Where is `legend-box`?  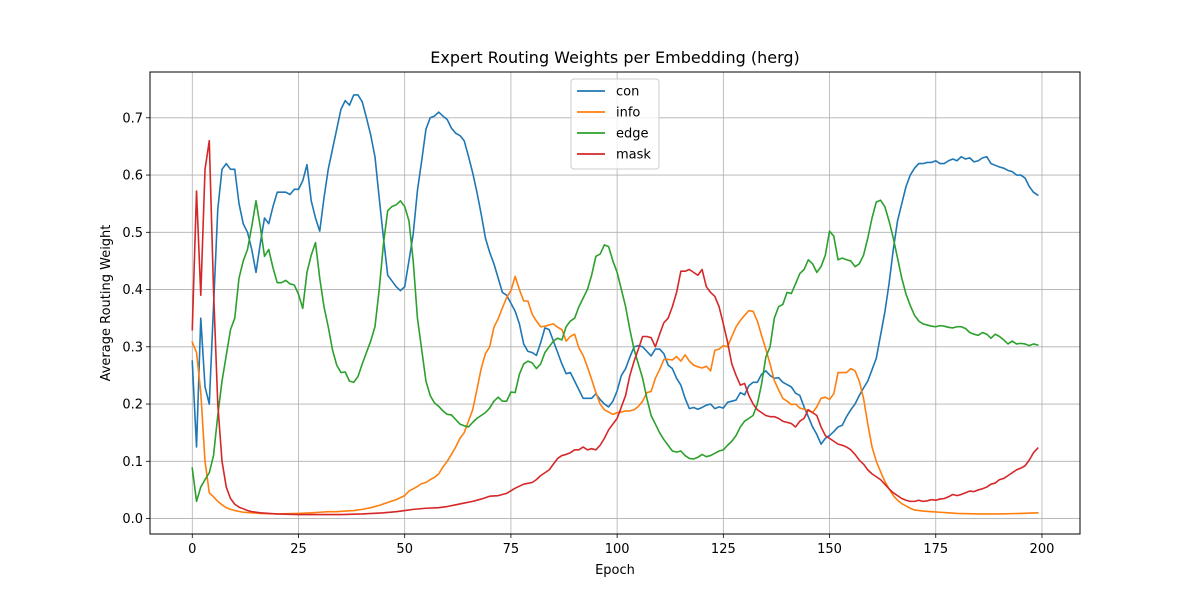
legend-box is located at coordinates (615, 124).